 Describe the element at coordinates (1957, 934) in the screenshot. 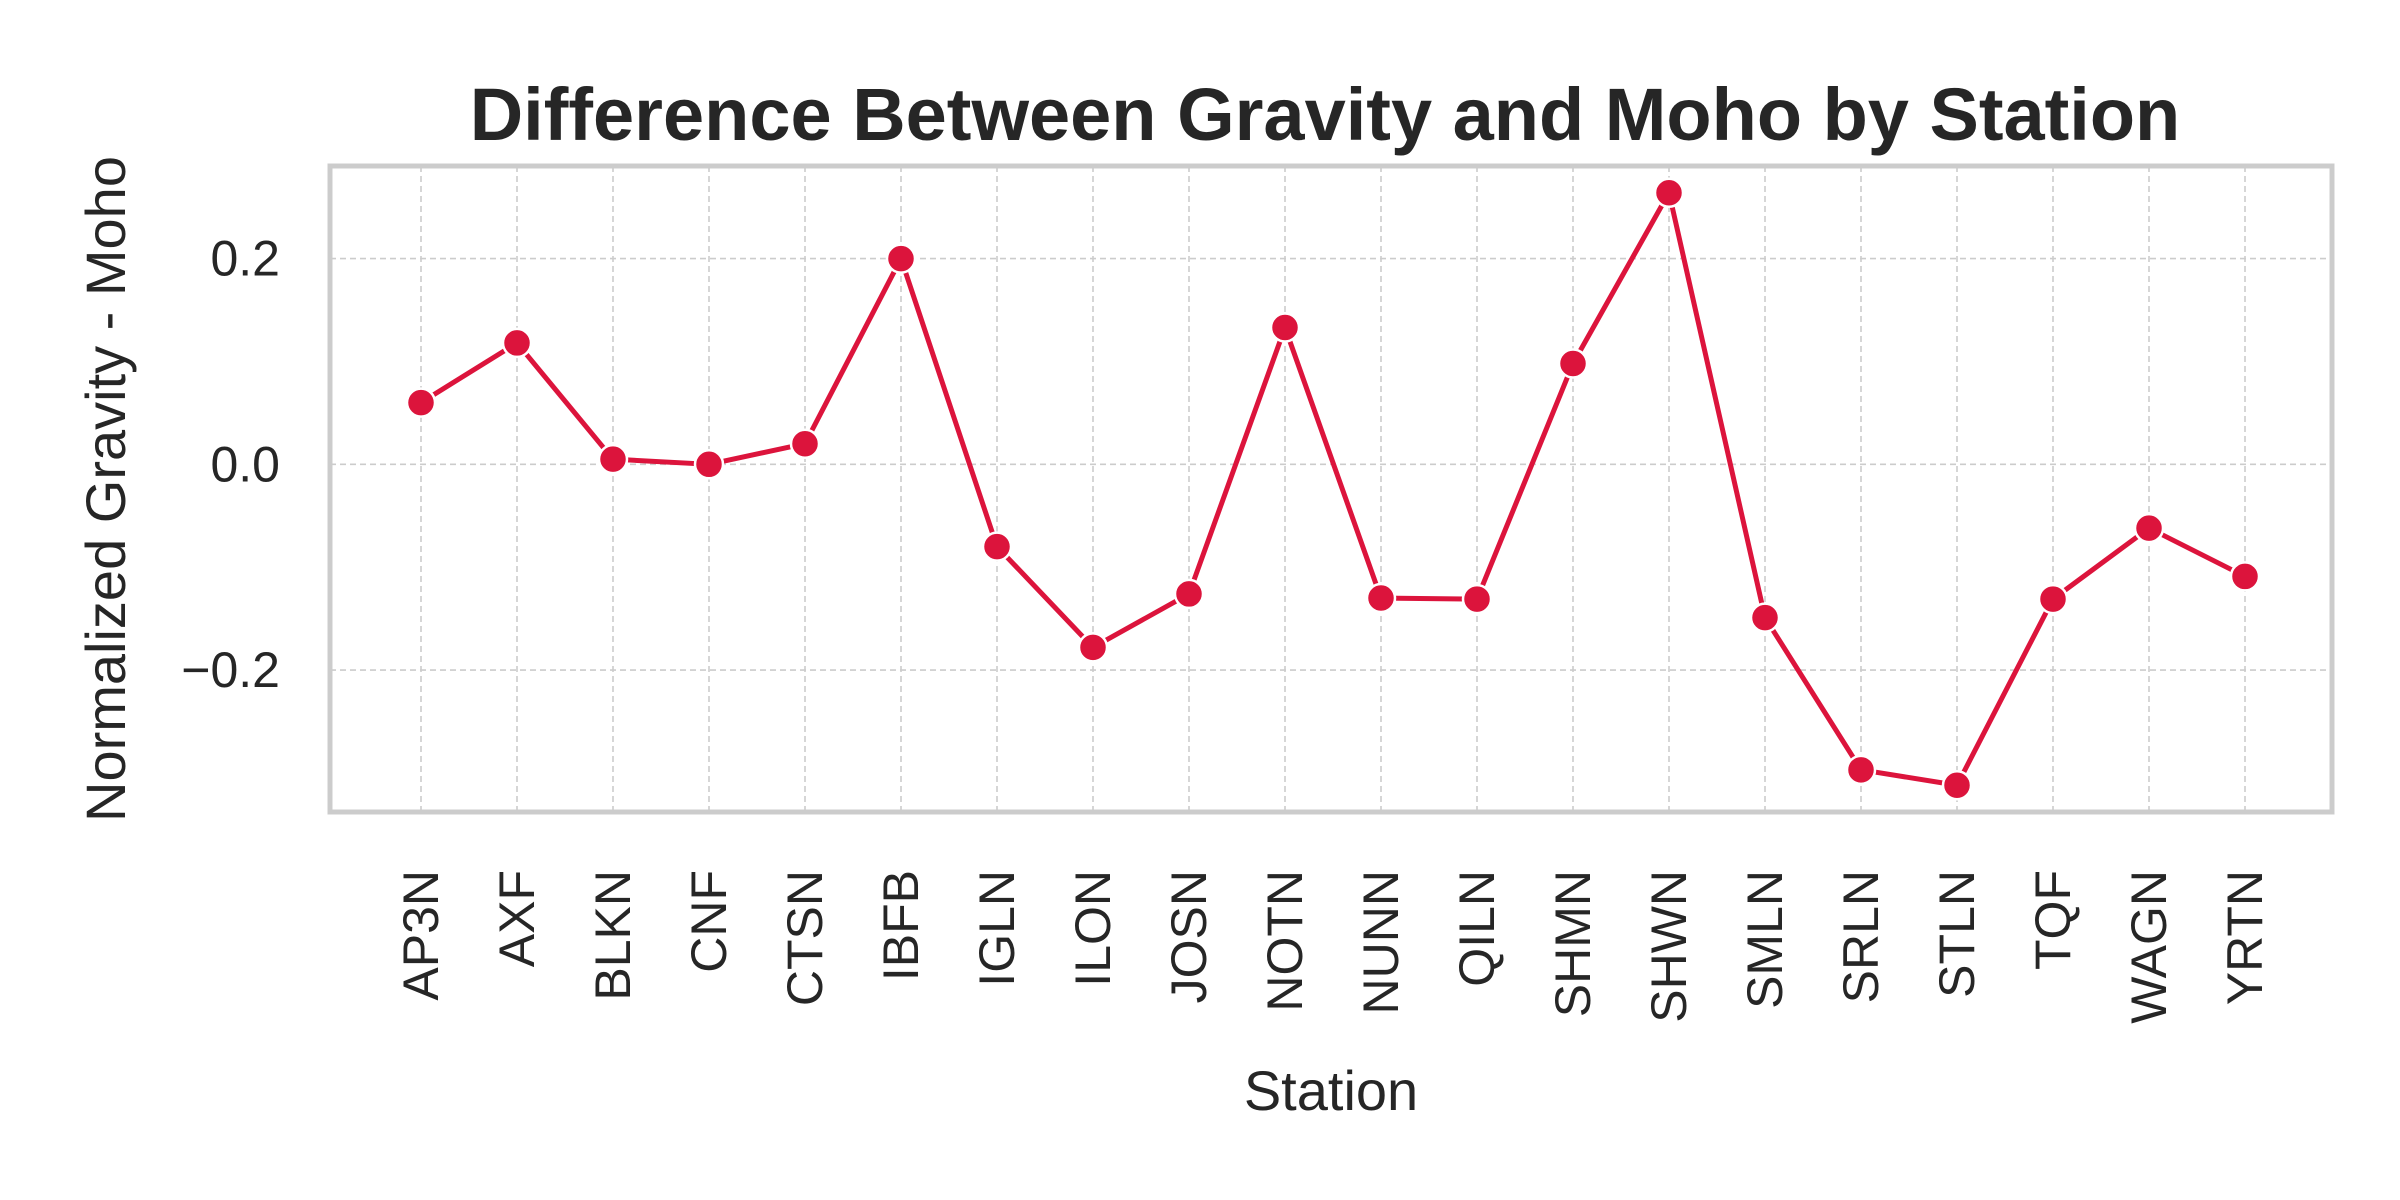

I see `x-tick-label: STLN` at that location.